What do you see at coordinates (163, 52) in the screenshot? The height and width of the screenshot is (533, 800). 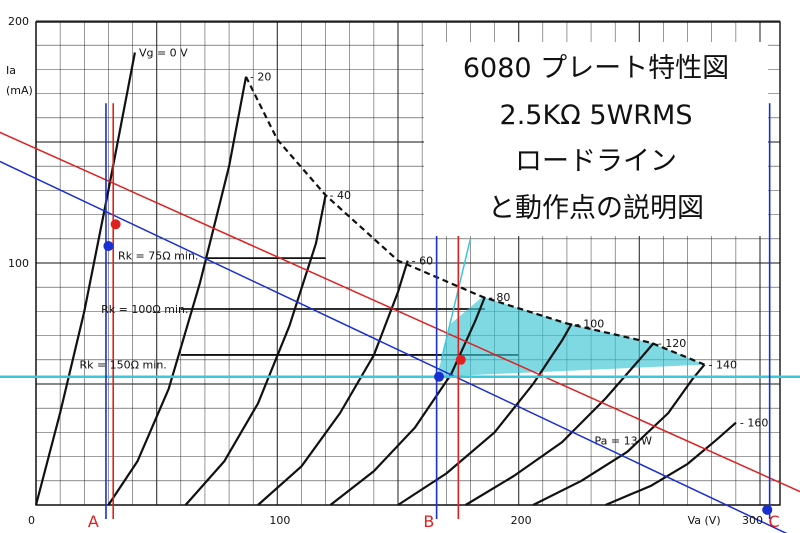 I see `series-label-0: Vg = 0 V` at bounding box center [163, 52].